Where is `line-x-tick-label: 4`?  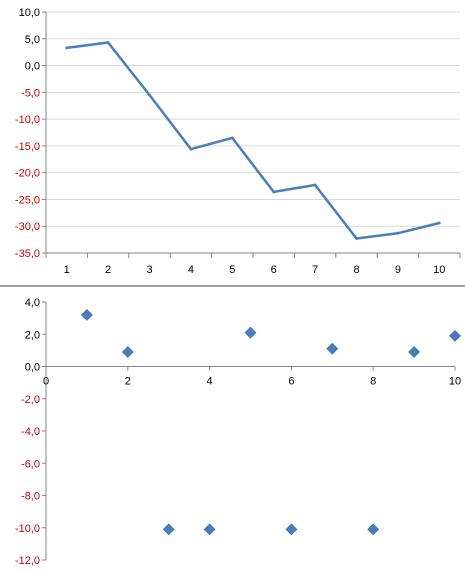
line-x-tick-label: 4 is located at coordinates (191, 270).